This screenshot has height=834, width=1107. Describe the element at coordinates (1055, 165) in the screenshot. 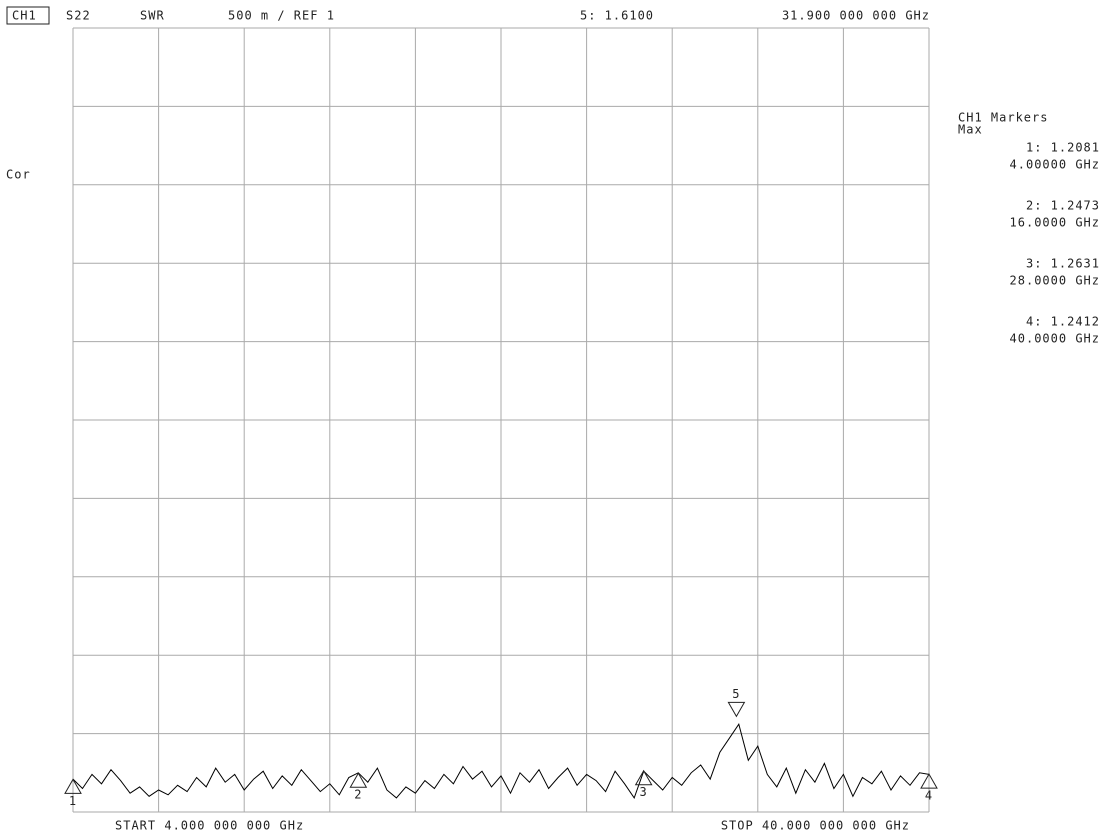

I see `marker-frequency: 4.00000 GHz` at that location.